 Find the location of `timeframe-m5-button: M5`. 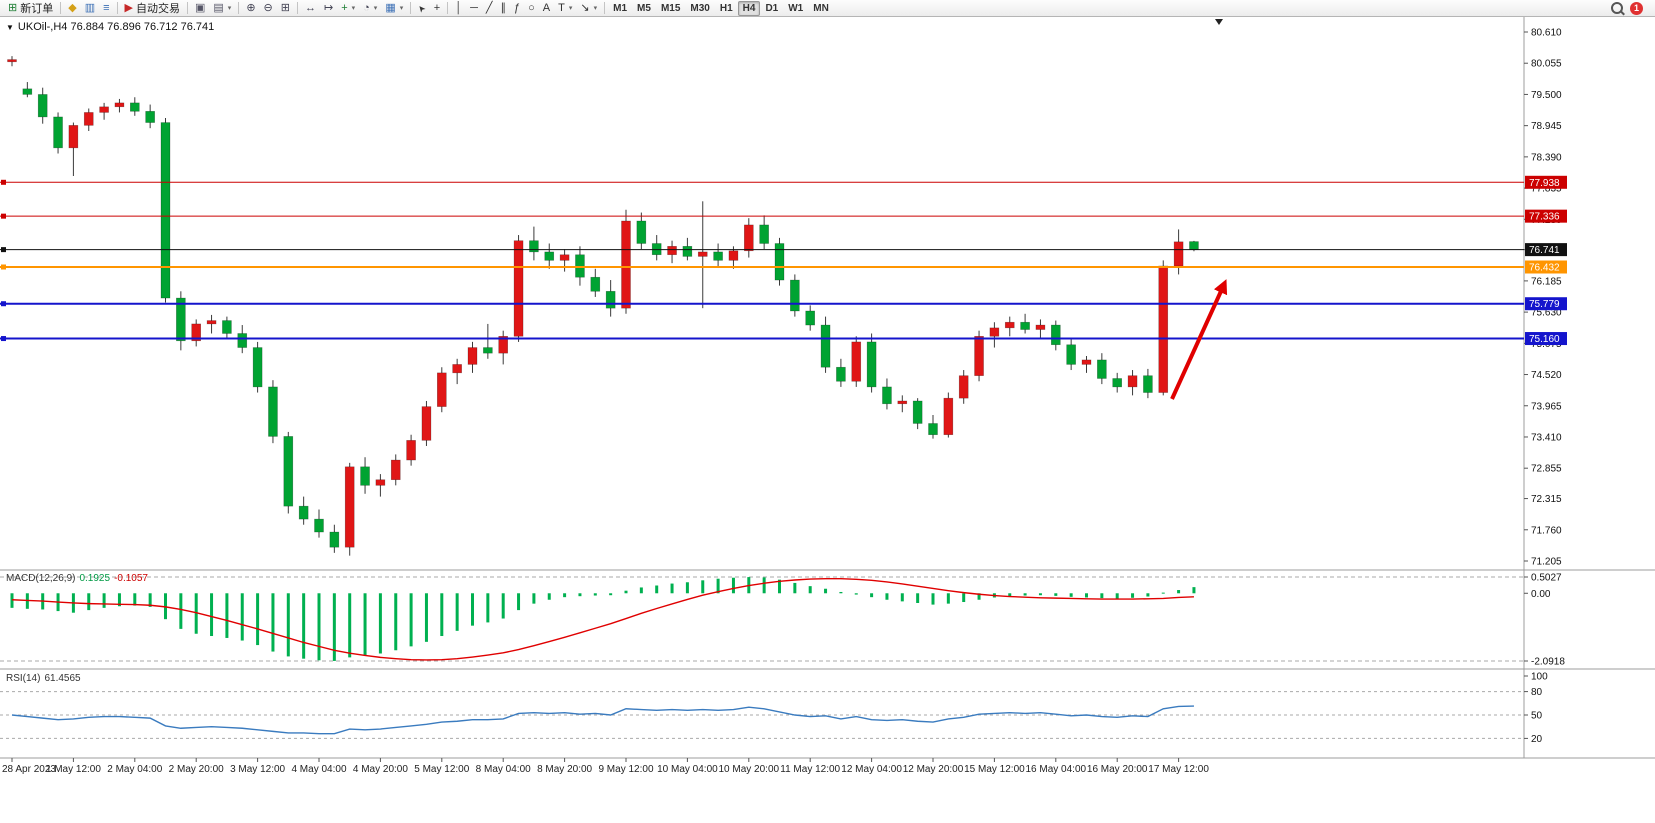

timeframe-m5-button: M5 is located at coordinates (644, 8).